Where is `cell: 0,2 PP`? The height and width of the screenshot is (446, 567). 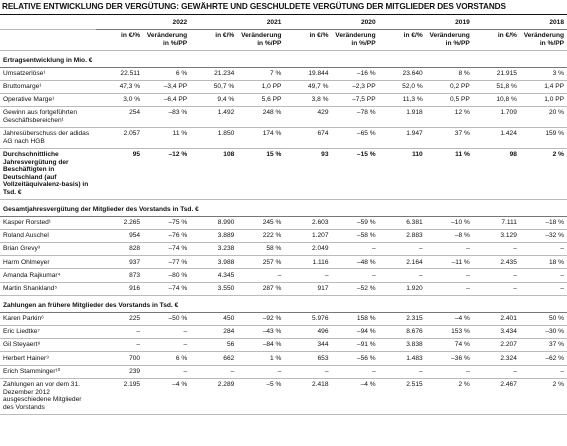 cell: 0,2 PP is located at coordinates (449, 87).